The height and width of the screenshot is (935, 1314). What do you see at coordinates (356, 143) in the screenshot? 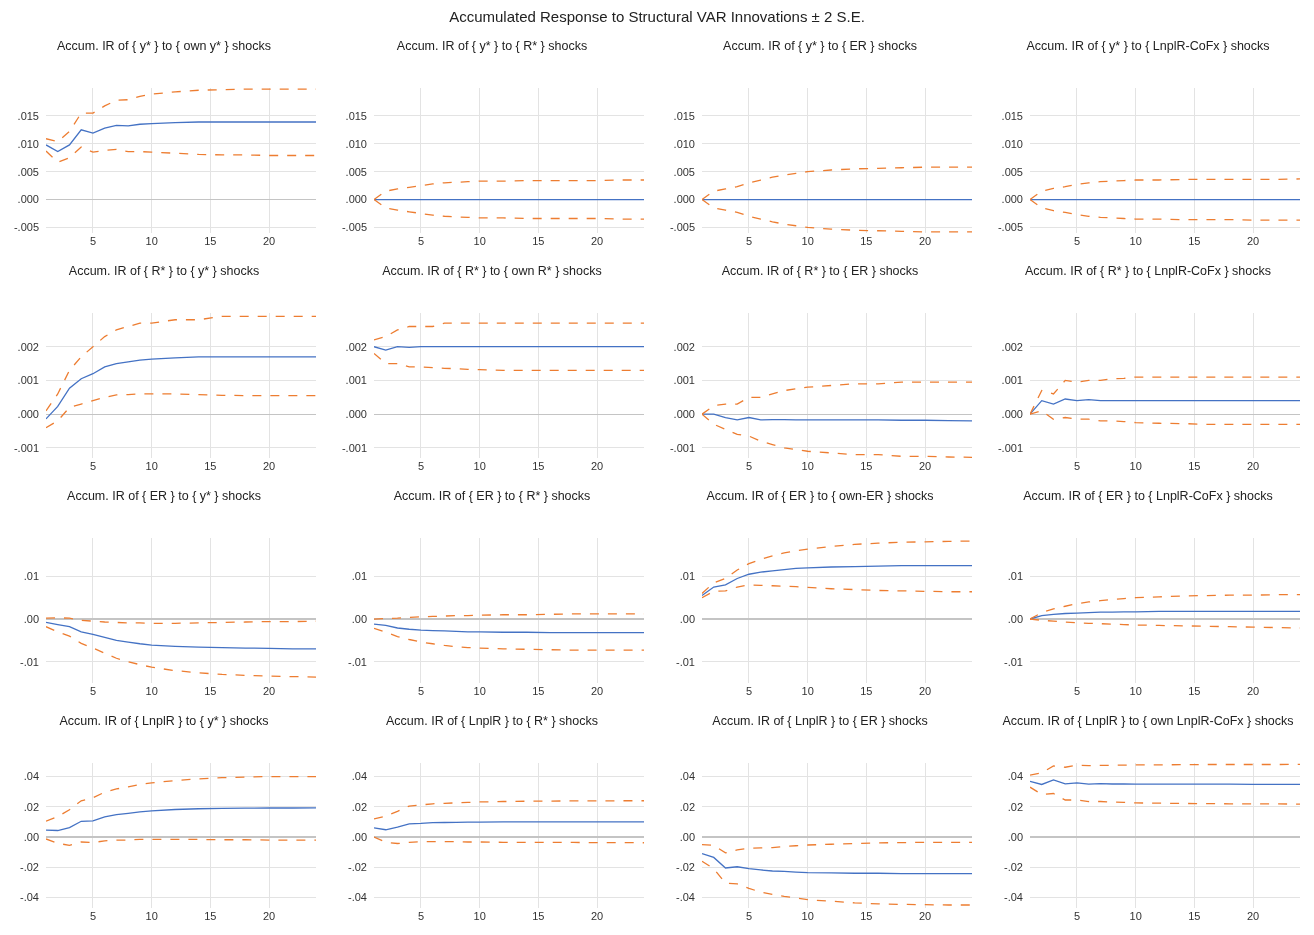
I see `y-tick-label: .010` at bounding box center [356, 143].